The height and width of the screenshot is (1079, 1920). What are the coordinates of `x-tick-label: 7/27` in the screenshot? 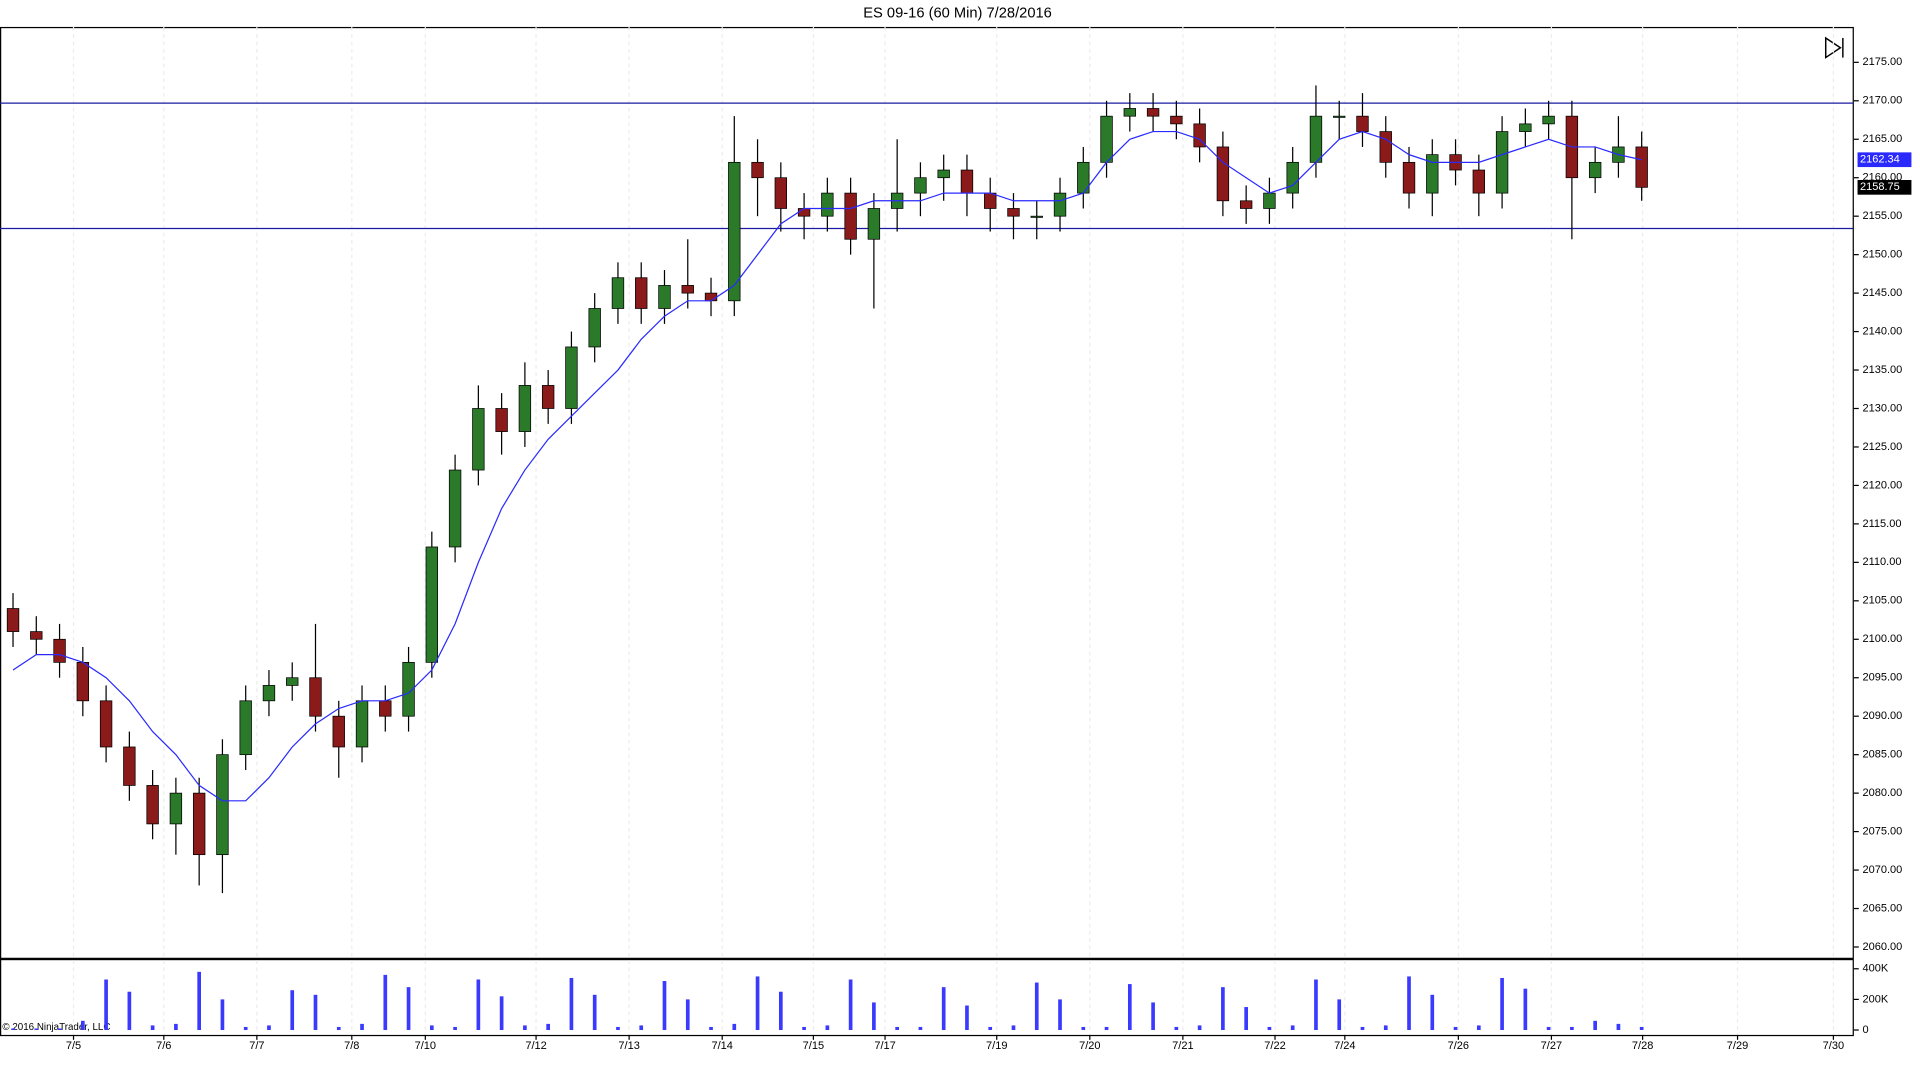 It's located at (1551, 1046).